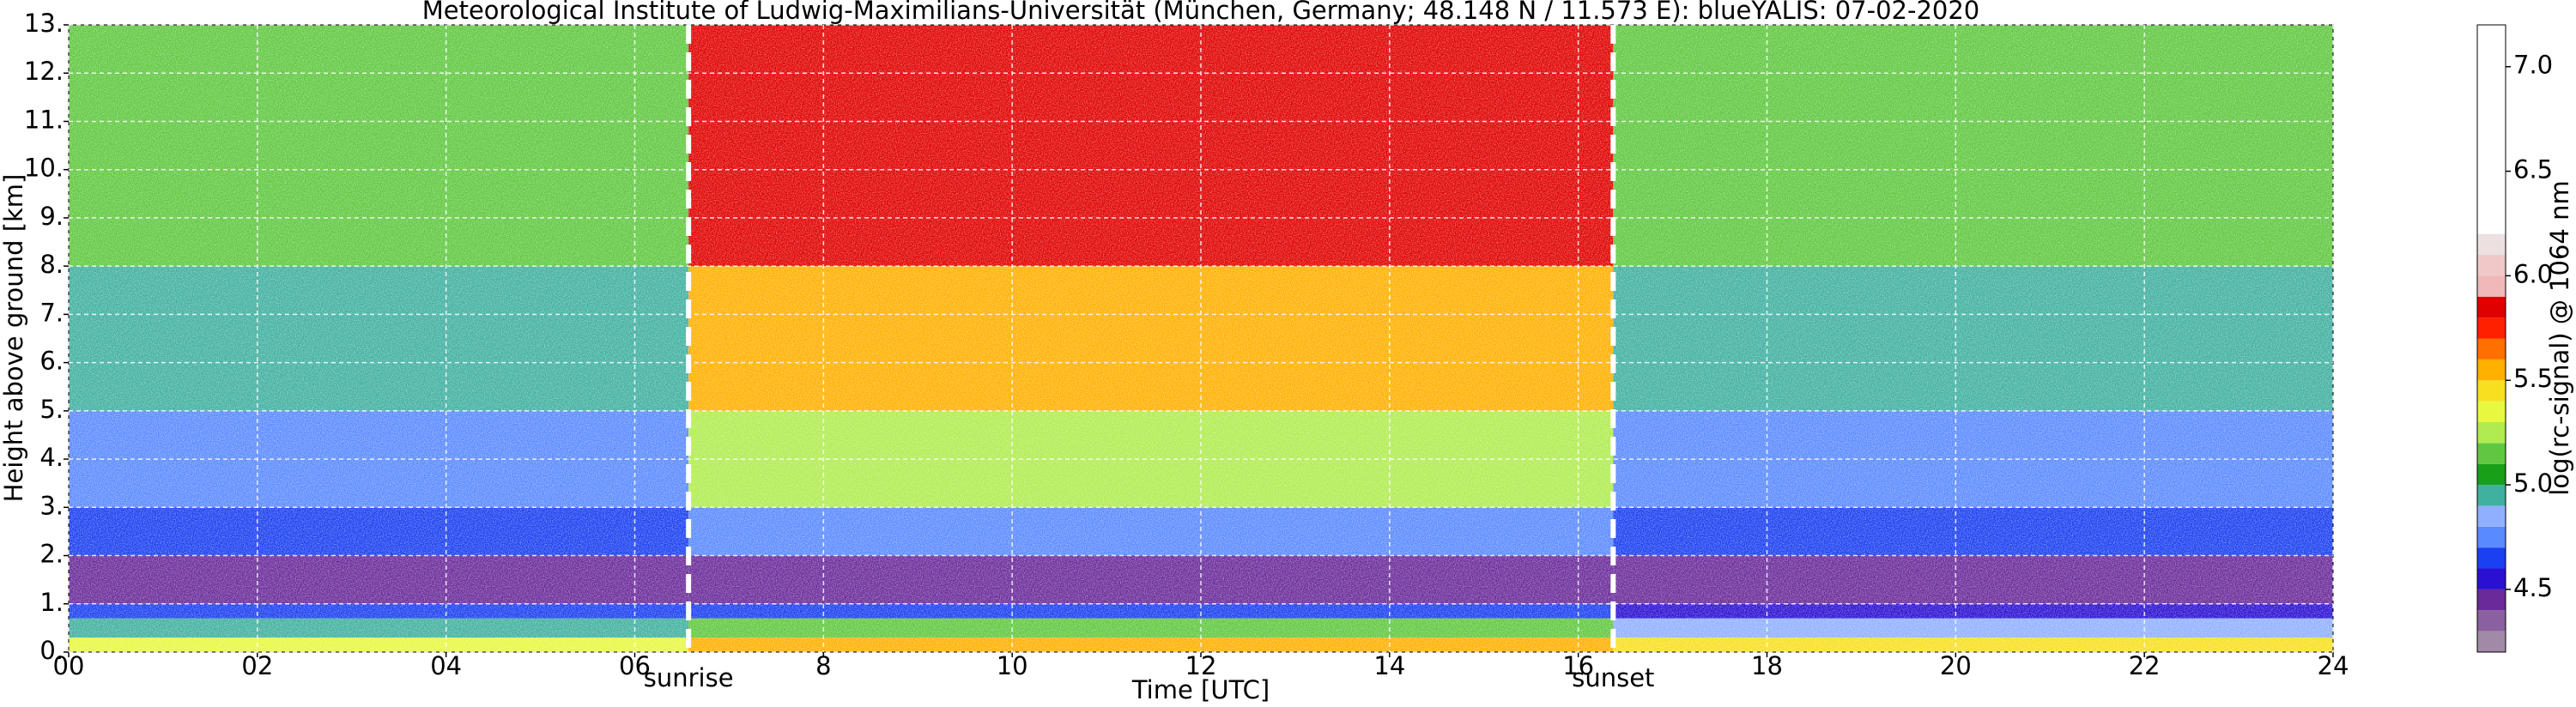 The image size is (2576, 707). Describe the element at coordinates (51, 602) in the screenshot. I see `y-tick-label: 1.` at that location.